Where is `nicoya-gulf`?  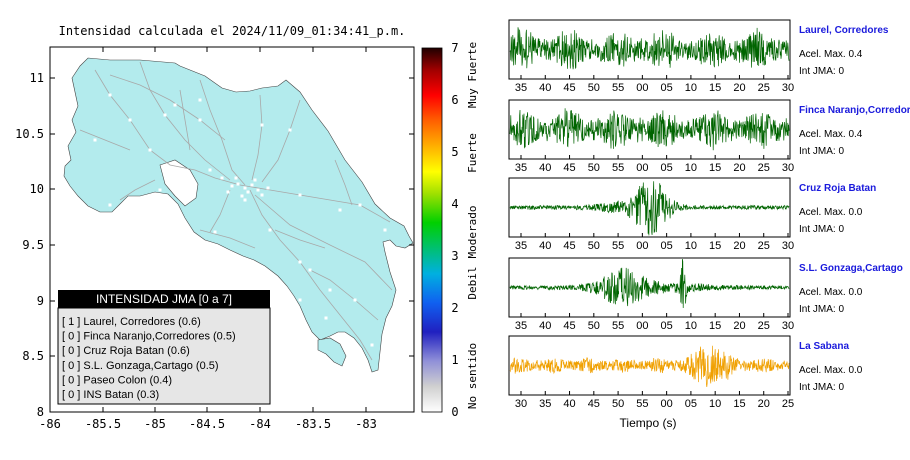
nicoya-gulf is located at coordinates (179, 183).